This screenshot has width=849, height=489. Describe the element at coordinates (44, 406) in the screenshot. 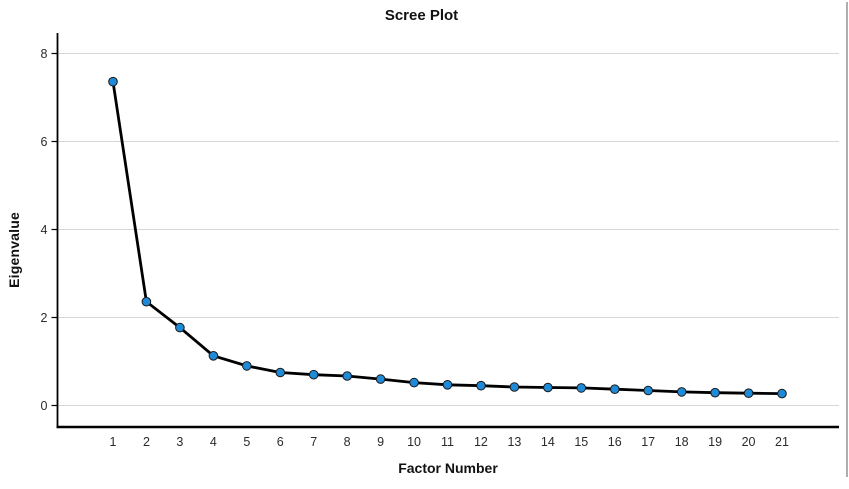

I see `y-tick-label-0: 0` at that location.